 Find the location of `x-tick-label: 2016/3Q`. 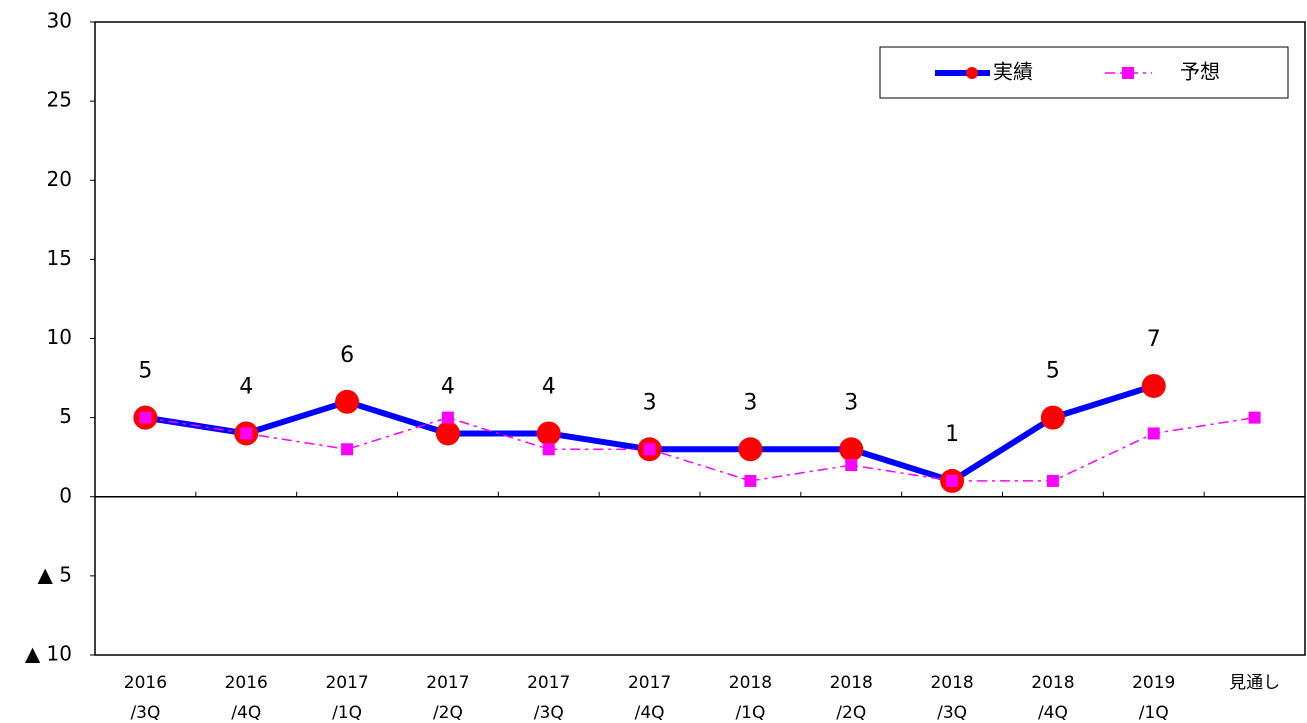

x-tick-label: 2016/3Q is located at coordinates (145, 698).